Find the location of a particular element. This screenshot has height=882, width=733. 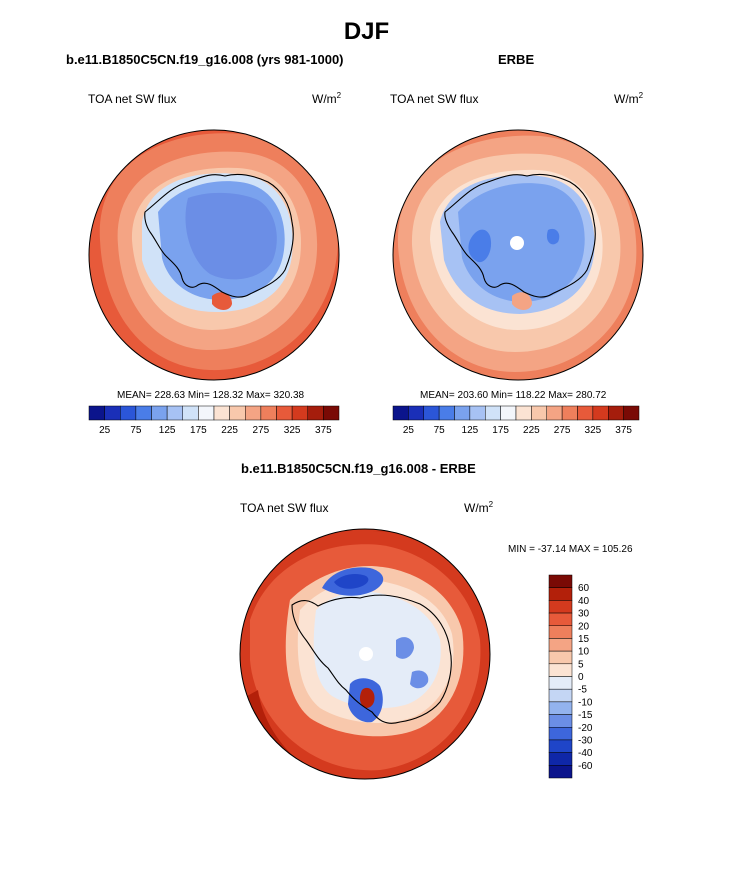

obs-colorbar-tick-label: 125 is located at coordinates (470, 430).